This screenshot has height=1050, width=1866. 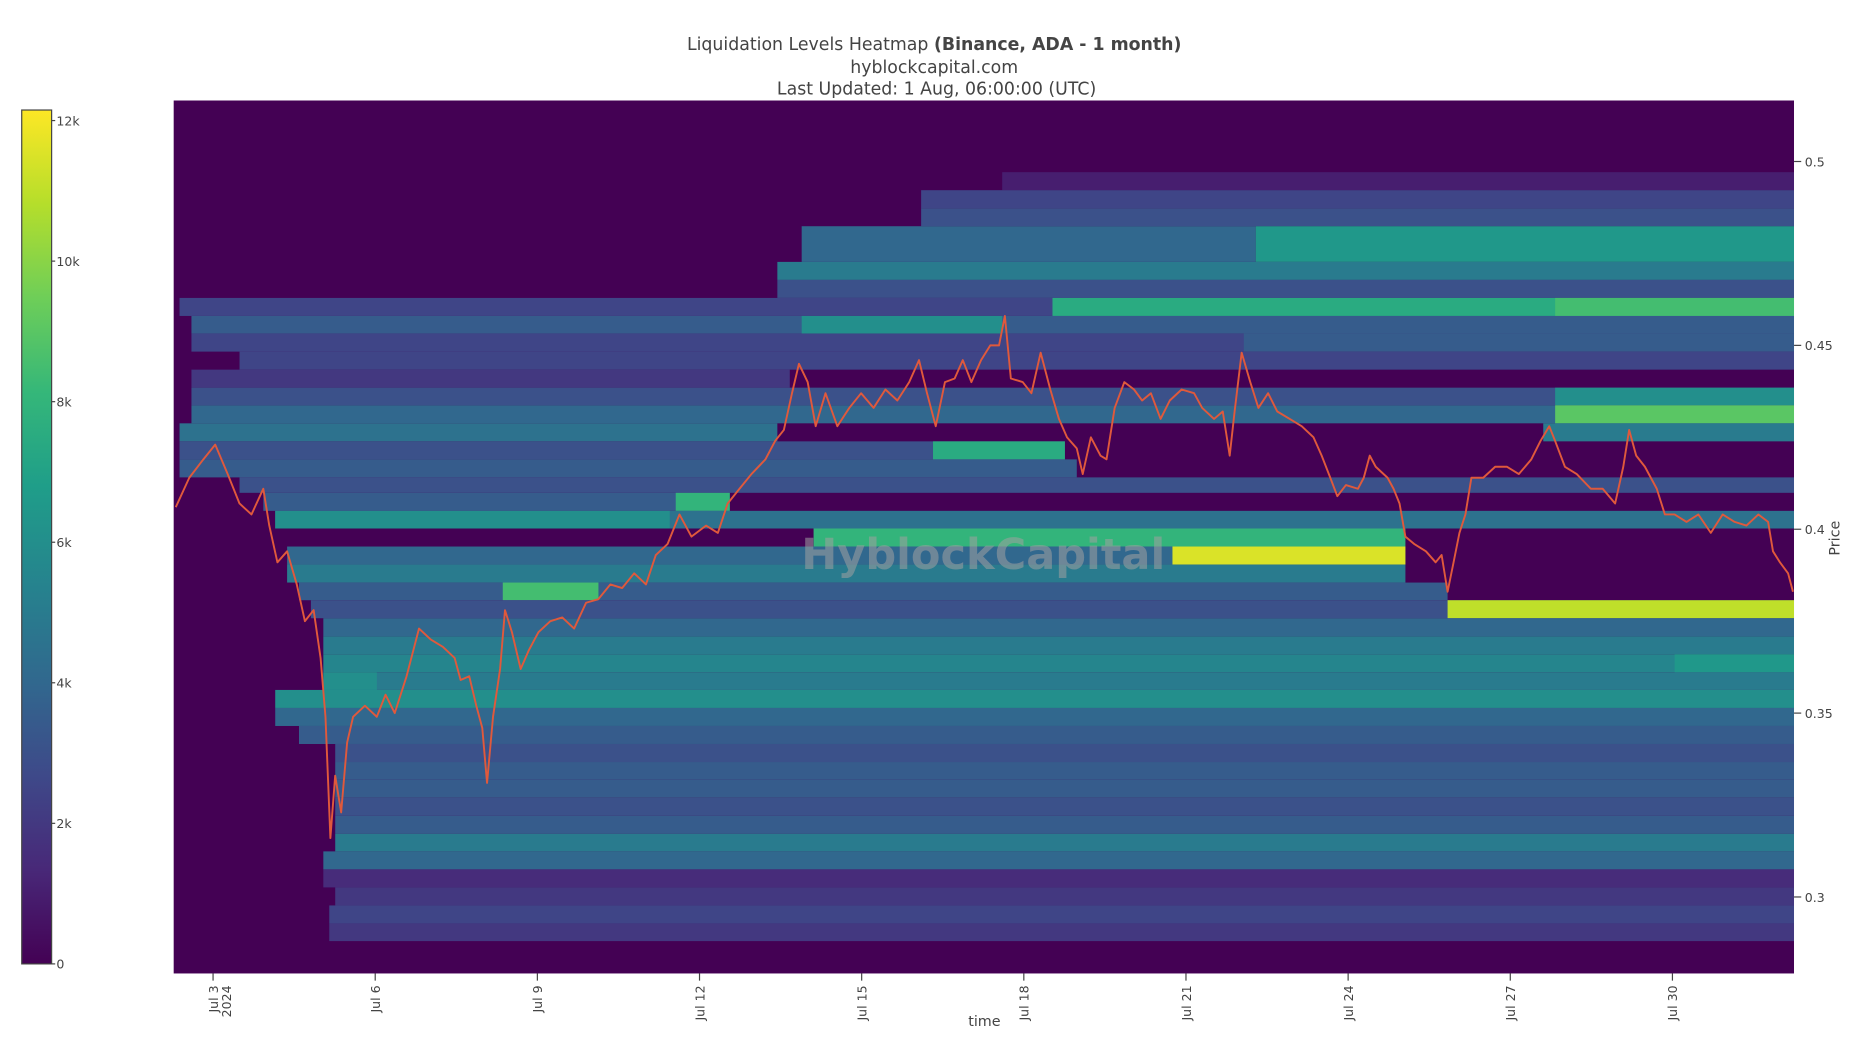 I want to click on x-tick-label: Jul 3, so click(x=213, y=999).